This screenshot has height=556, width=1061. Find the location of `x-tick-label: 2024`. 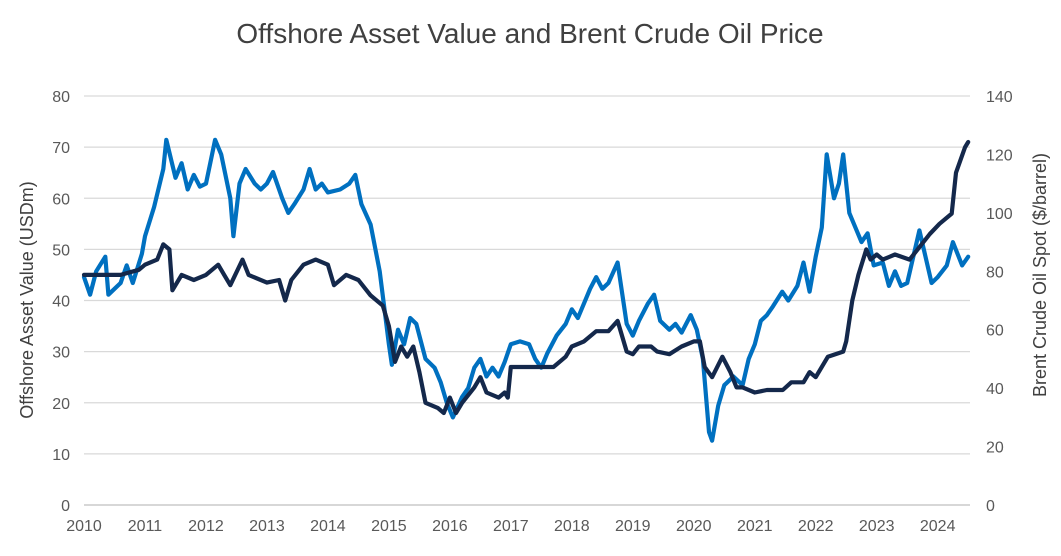

x-tick-label: 2024 is located at coordinates (938, 526).